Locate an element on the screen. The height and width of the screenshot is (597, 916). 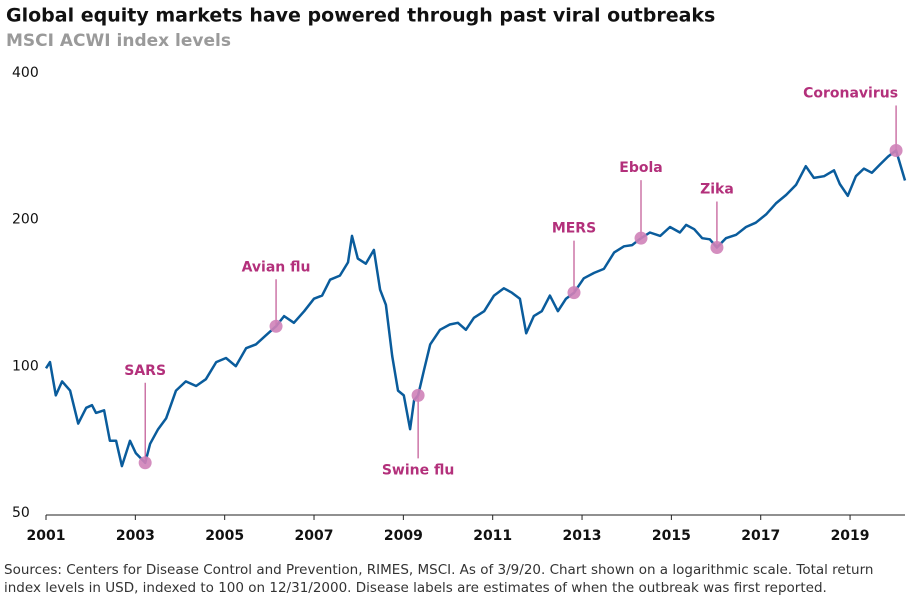
x-tick-label: 2015 is located at coordinates (671, 536).